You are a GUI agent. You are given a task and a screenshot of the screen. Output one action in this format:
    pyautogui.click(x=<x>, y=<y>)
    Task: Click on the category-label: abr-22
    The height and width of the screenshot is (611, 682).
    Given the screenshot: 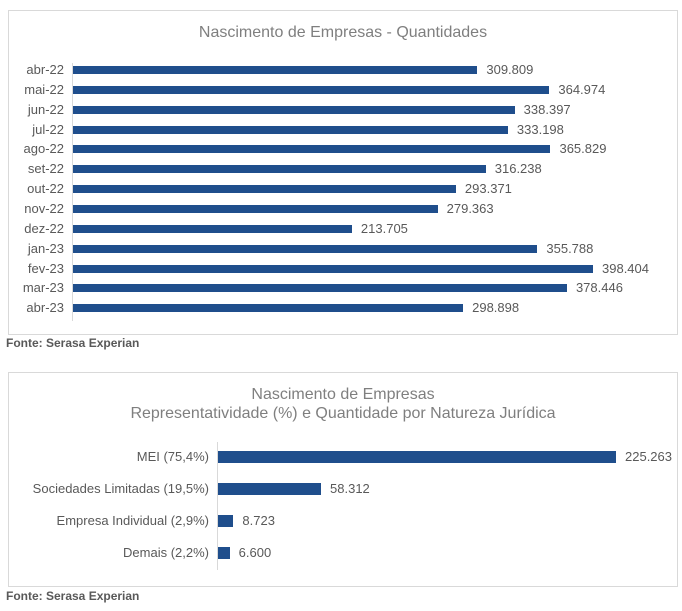 What is the action you would take?
    pyautogui.click(x=45, y=69)
    